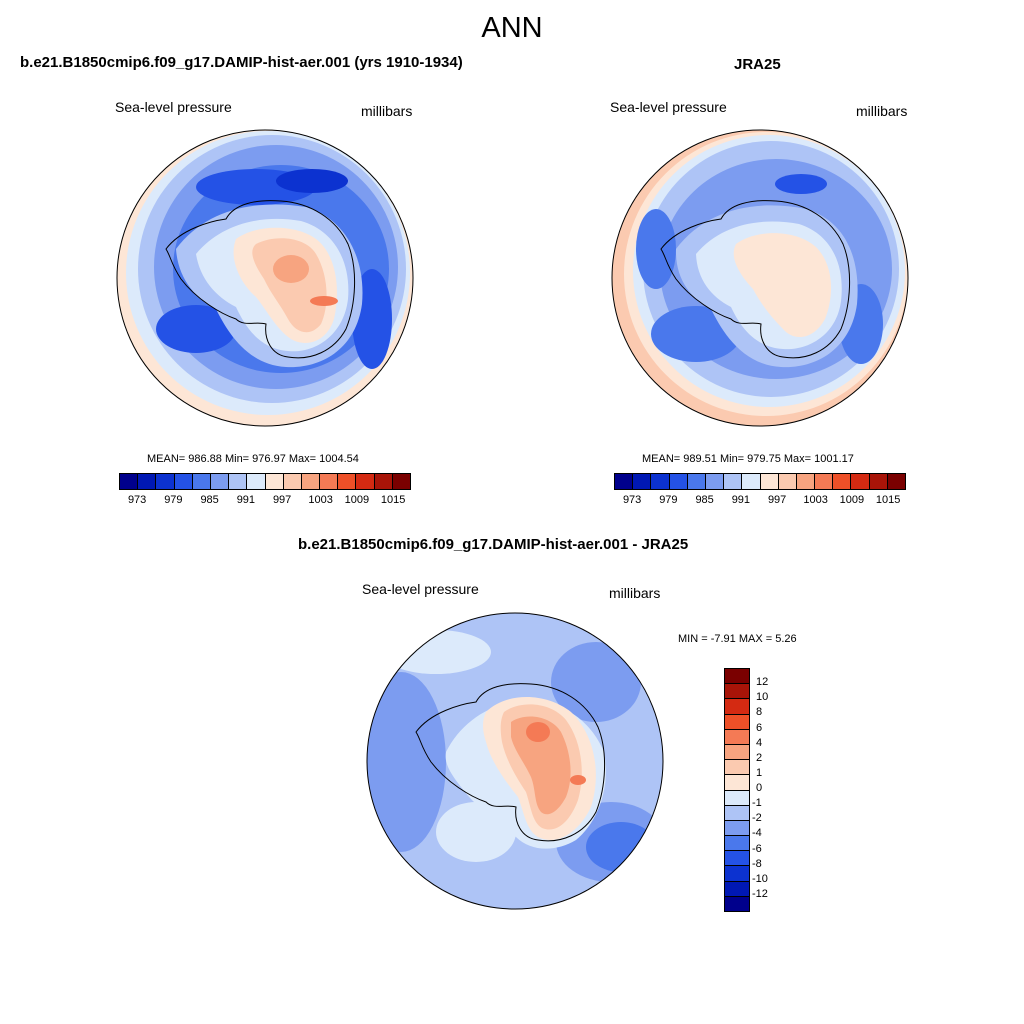 This screenshot has width=1024, height=1024. I want to click on colorbar-tick-label: 6, so click(759, 727).